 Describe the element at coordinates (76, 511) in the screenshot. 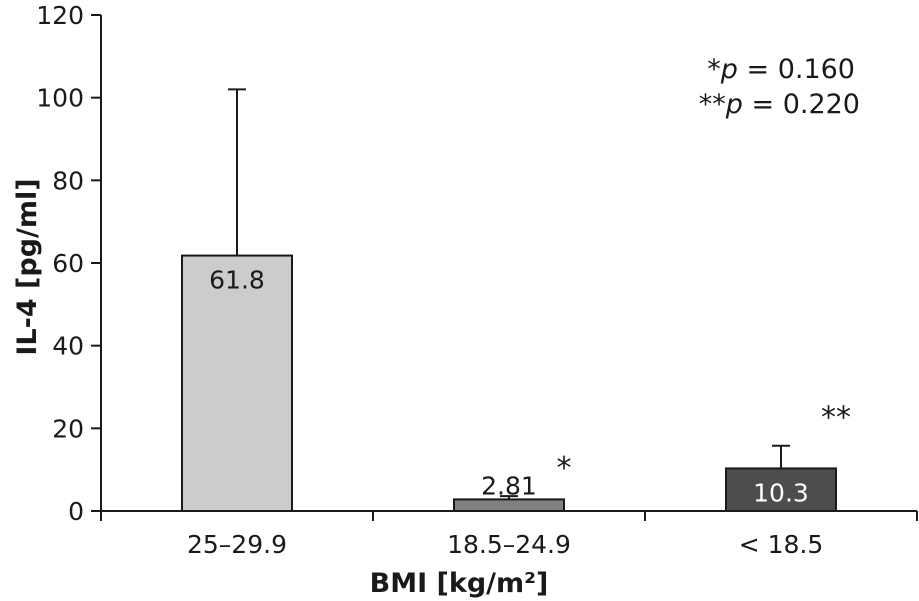

I see `y-tick-label: 0` at that location.